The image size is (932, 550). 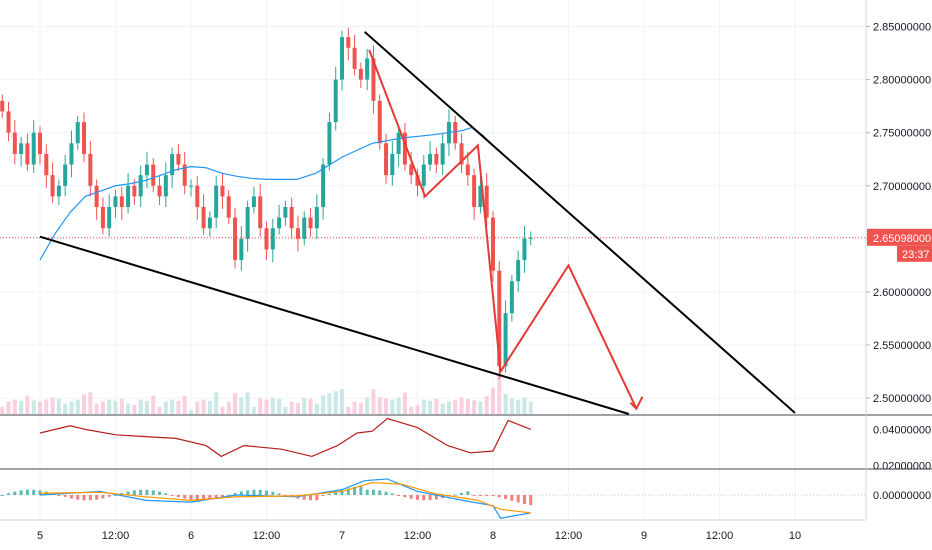 What do you see at coordinates (285, 437) in the screenshot?
I see `oscillator-line` at bounding box center [285, 437].